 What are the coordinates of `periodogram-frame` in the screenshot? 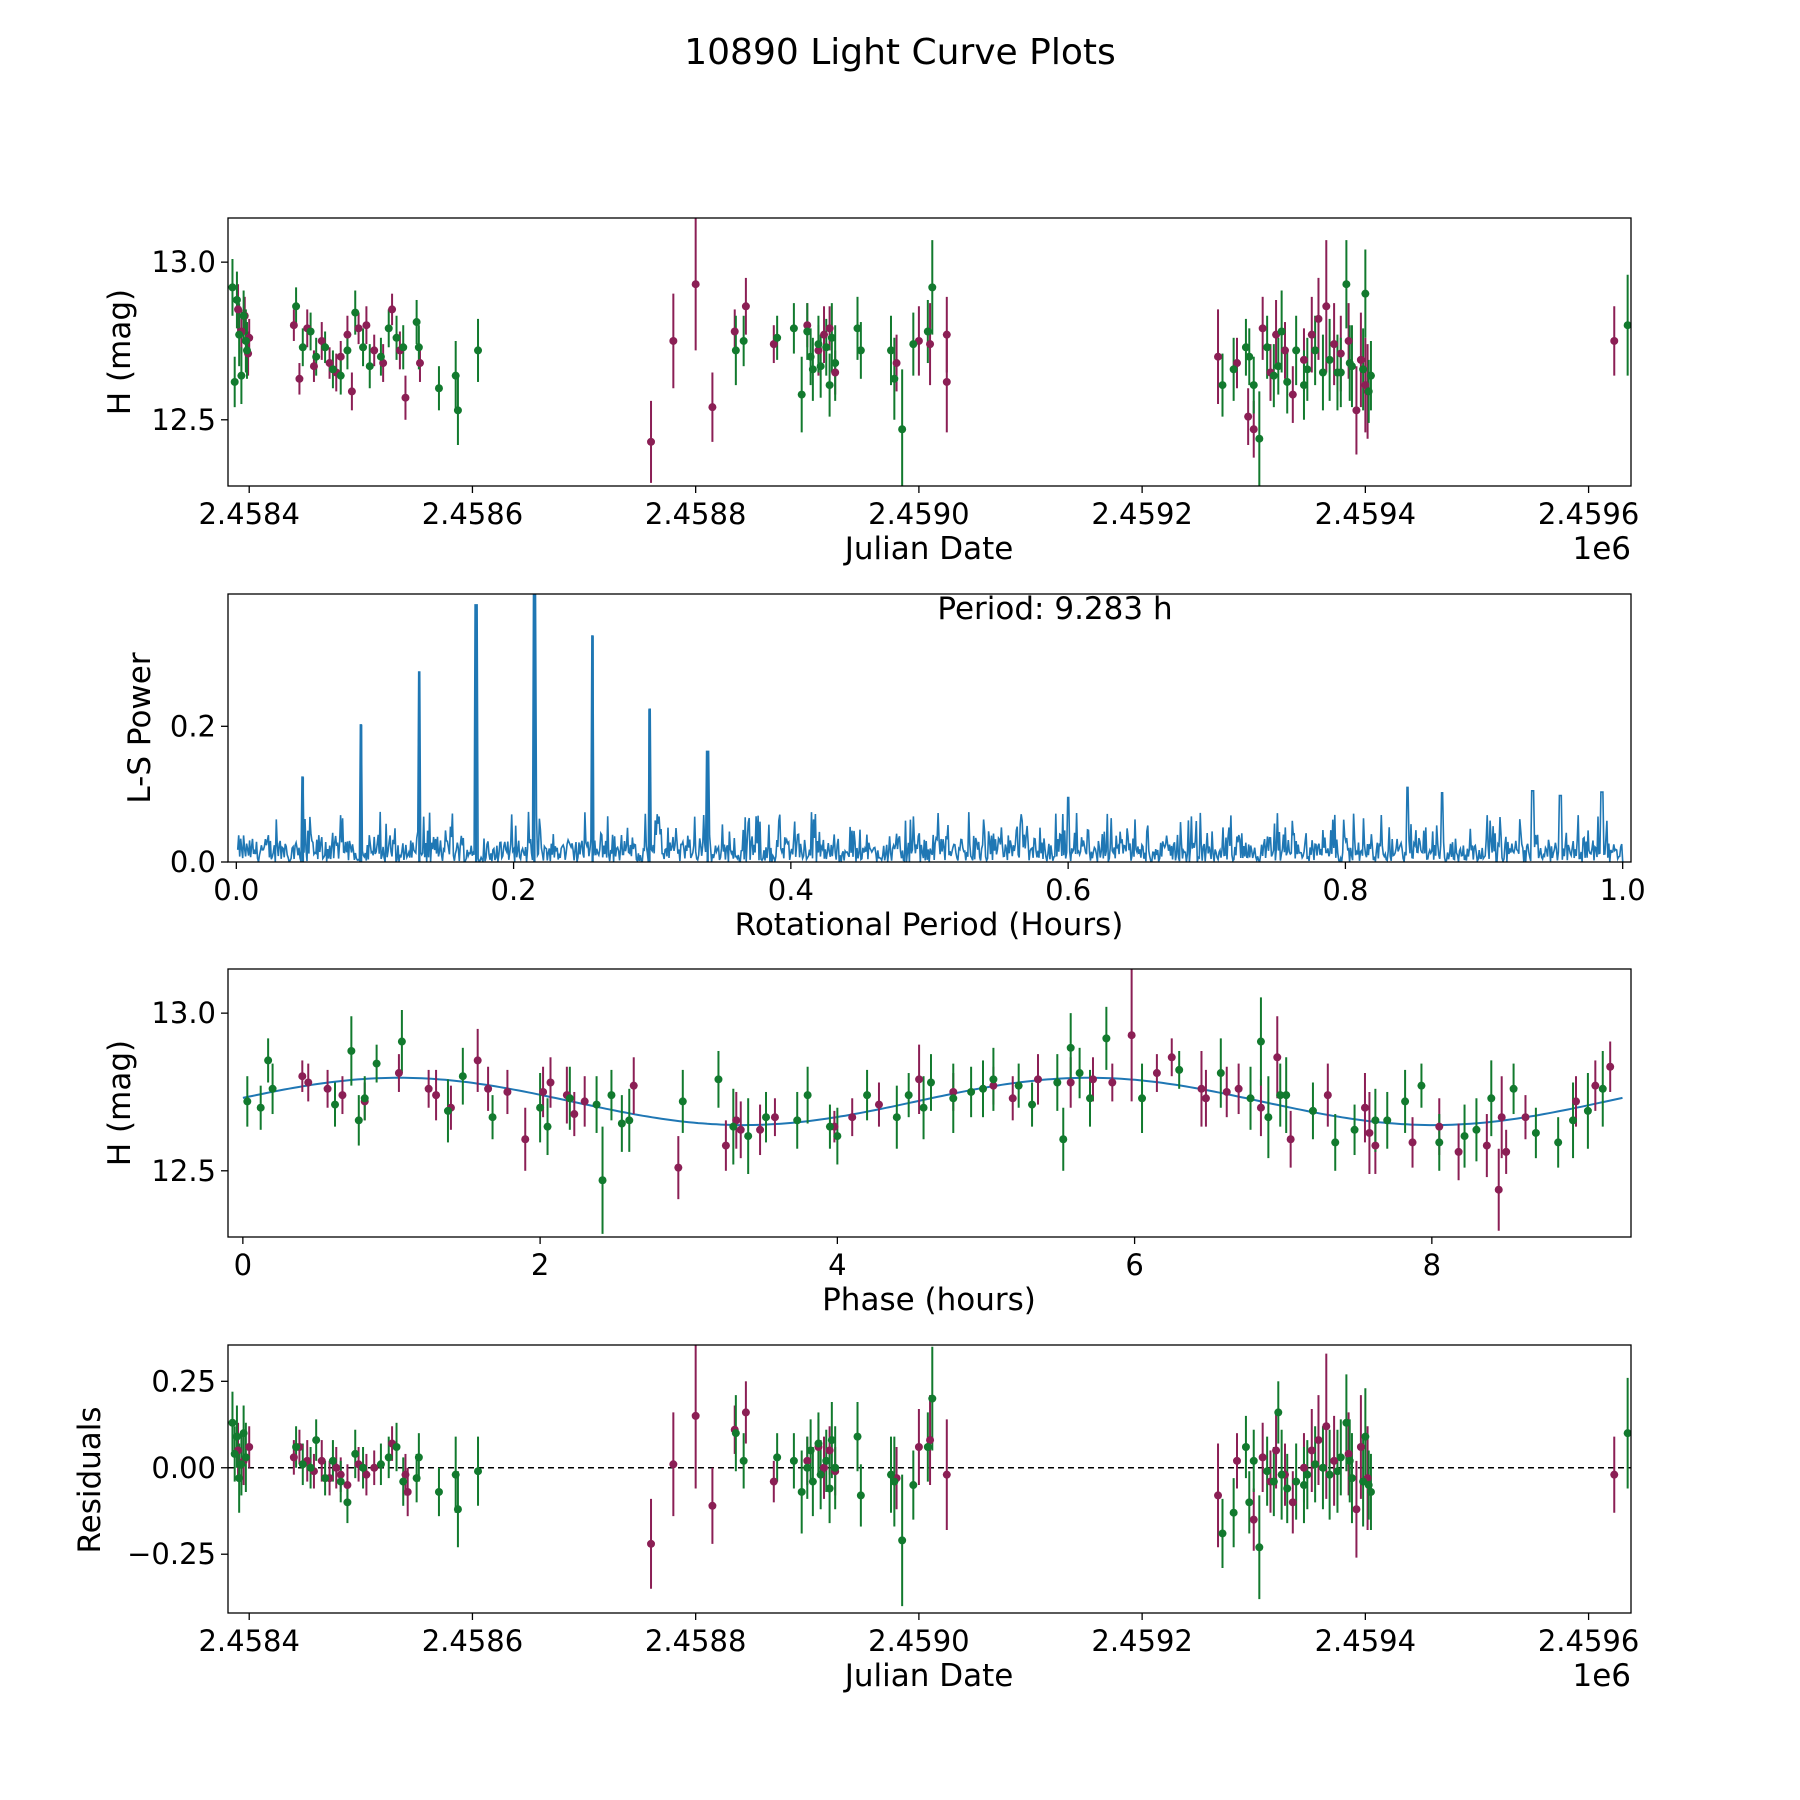 It's located at (929, 728).